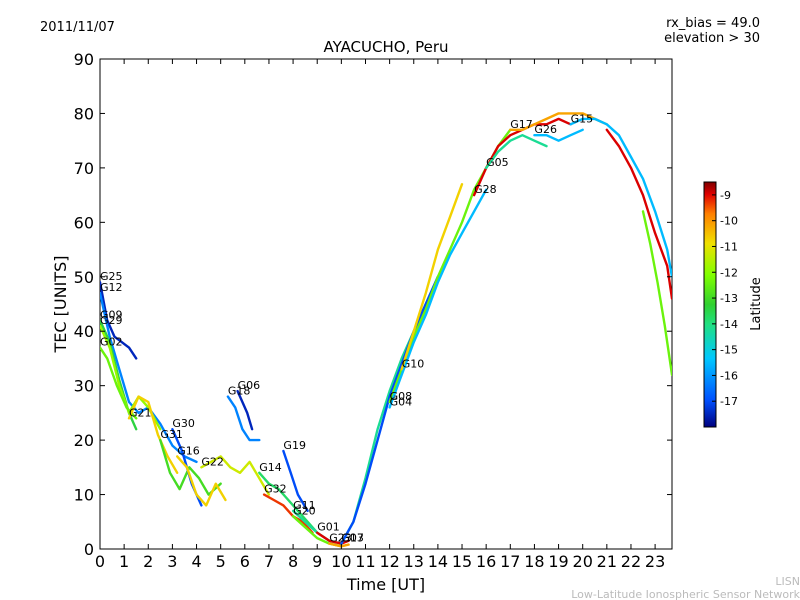 The height and width of the screenshot is (600, 800). I want to click on y-tick-label: 90, so click(84, 59).